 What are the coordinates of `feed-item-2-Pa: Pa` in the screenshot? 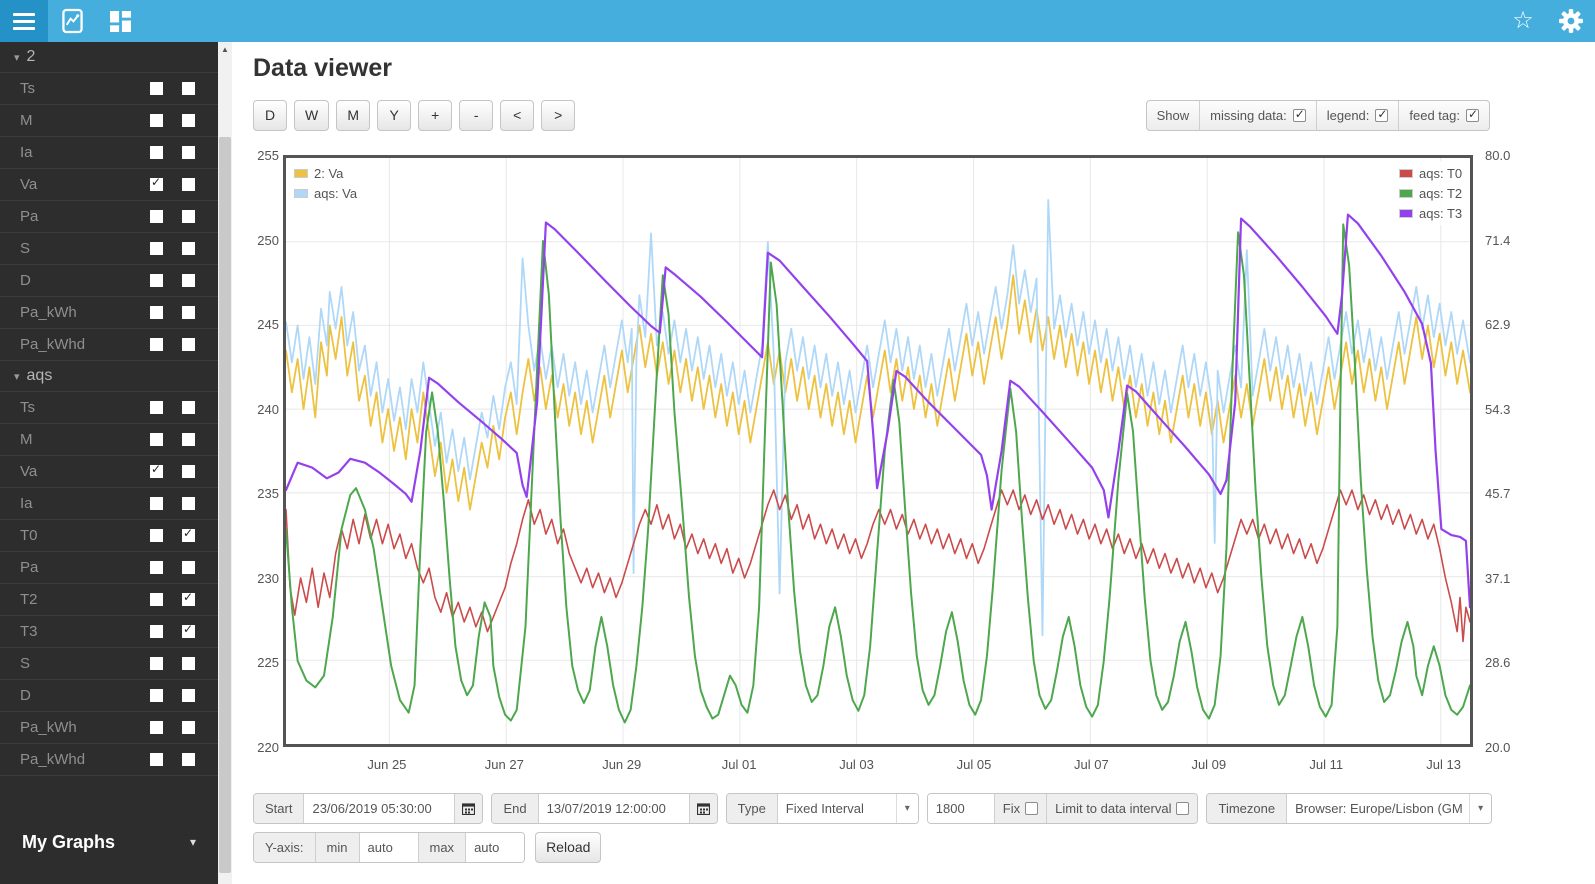 It's located at (109, 217).